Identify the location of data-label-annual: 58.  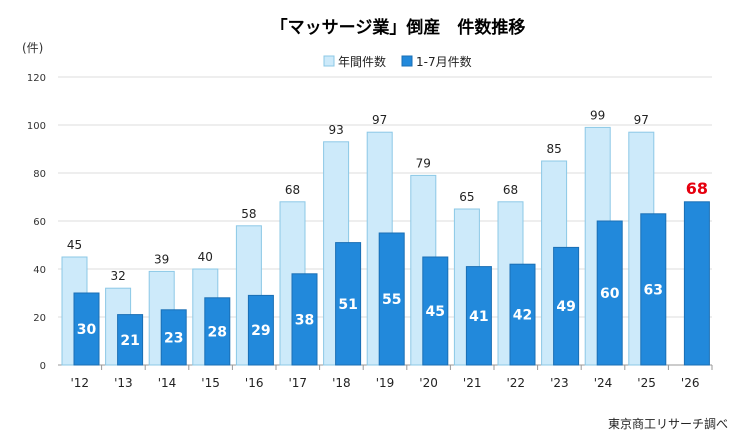
(248, 214).